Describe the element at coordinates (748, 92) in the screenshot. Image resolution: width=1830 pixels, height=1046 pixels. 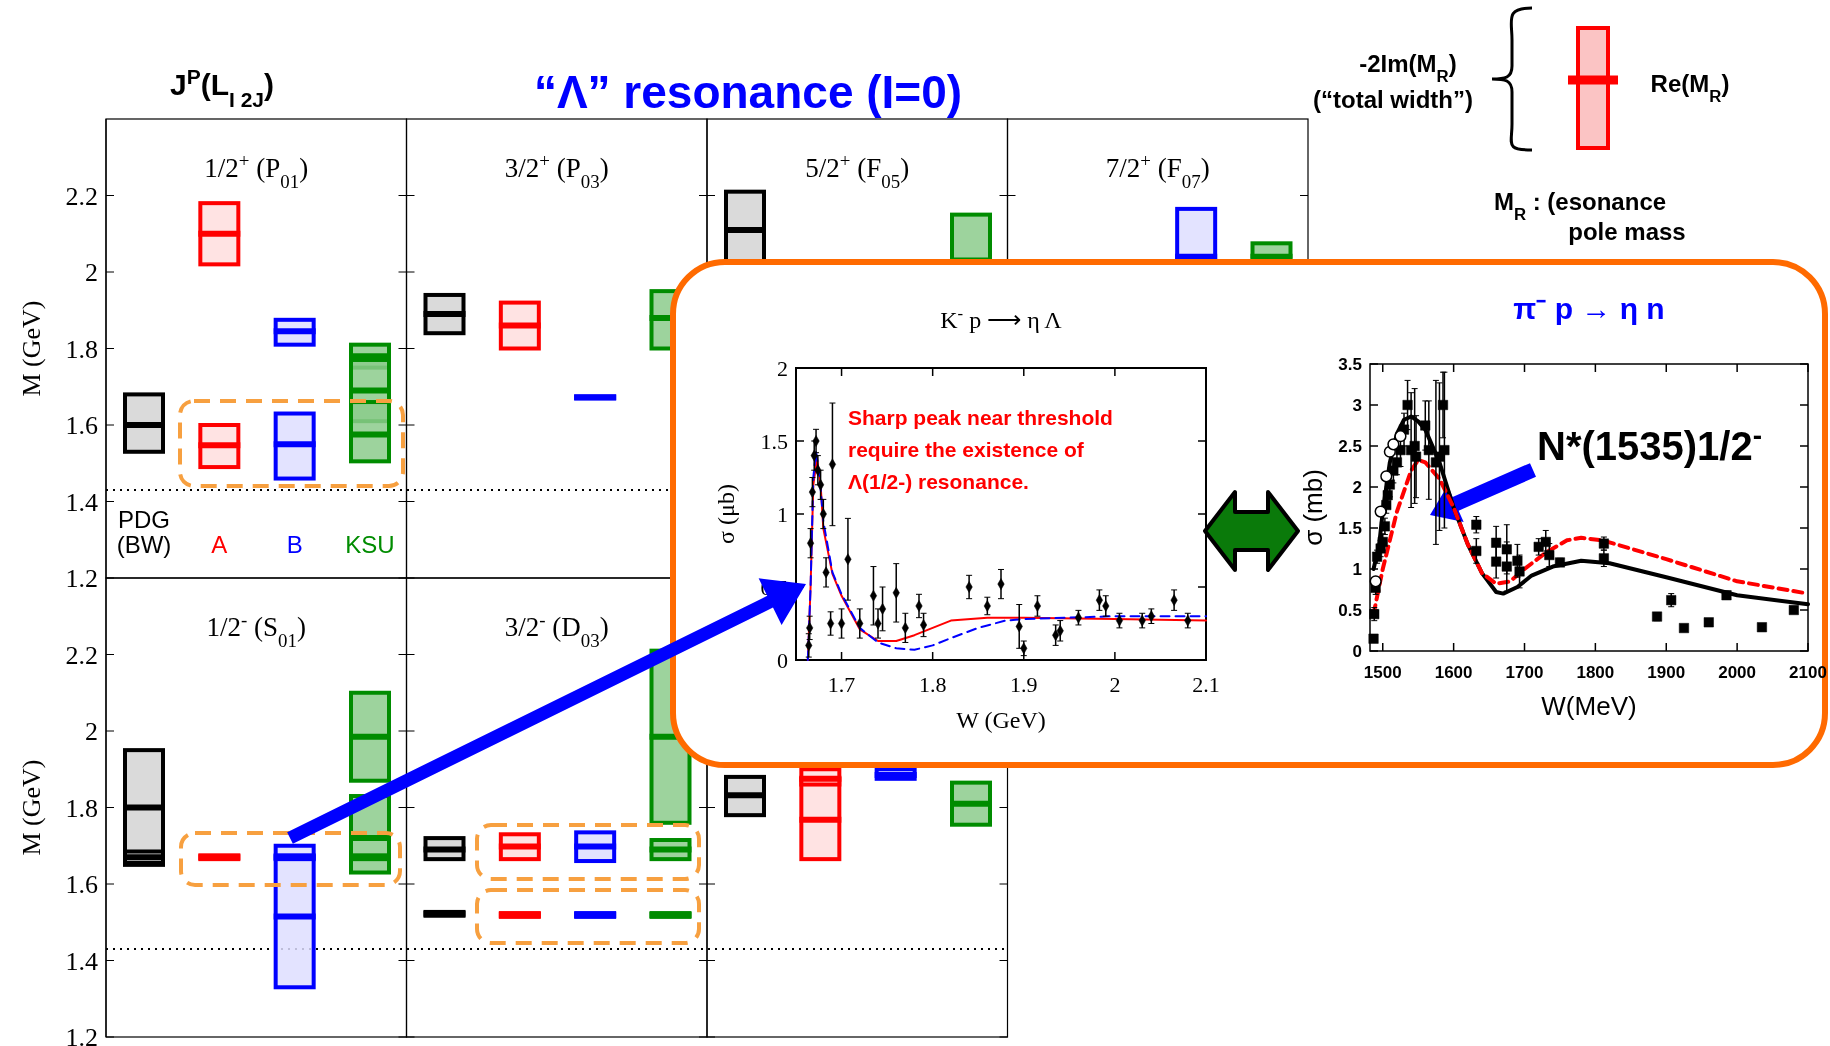
I see `text: “Λ” resonance (I=0)` at that location.